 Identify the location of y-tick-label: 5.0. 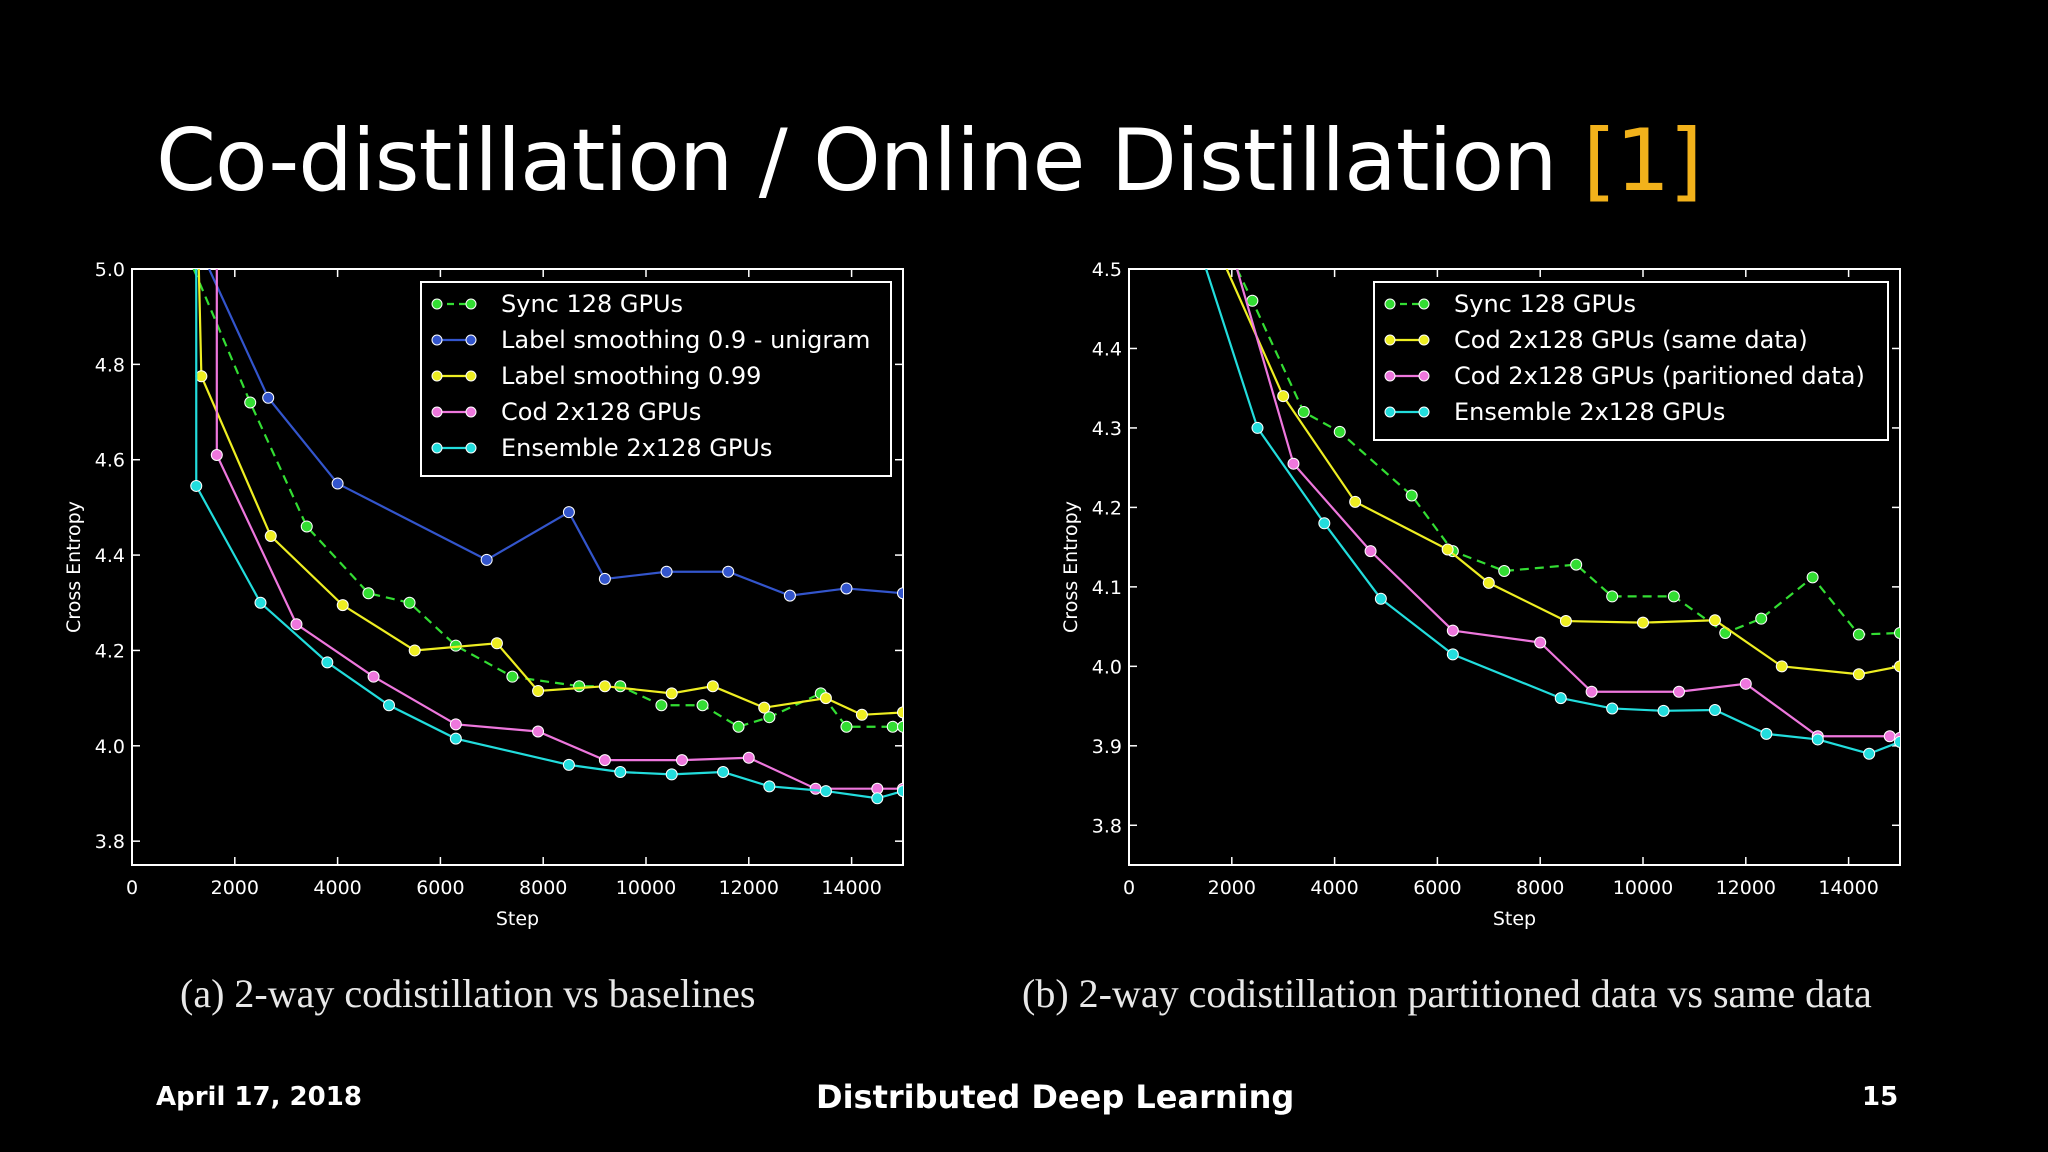
(110, 270).